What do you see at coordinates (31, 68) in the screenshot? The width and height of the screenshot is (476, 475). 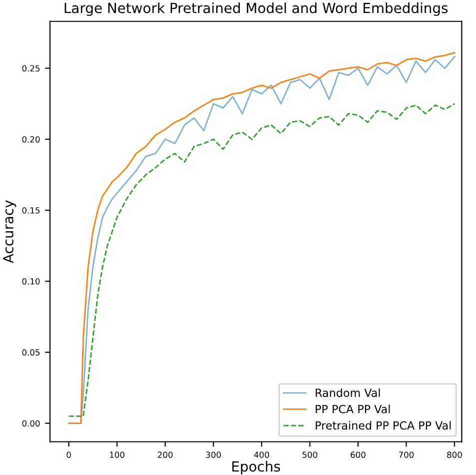 I see `y-tick-label: 0.25` at bounding box center [31, 68].